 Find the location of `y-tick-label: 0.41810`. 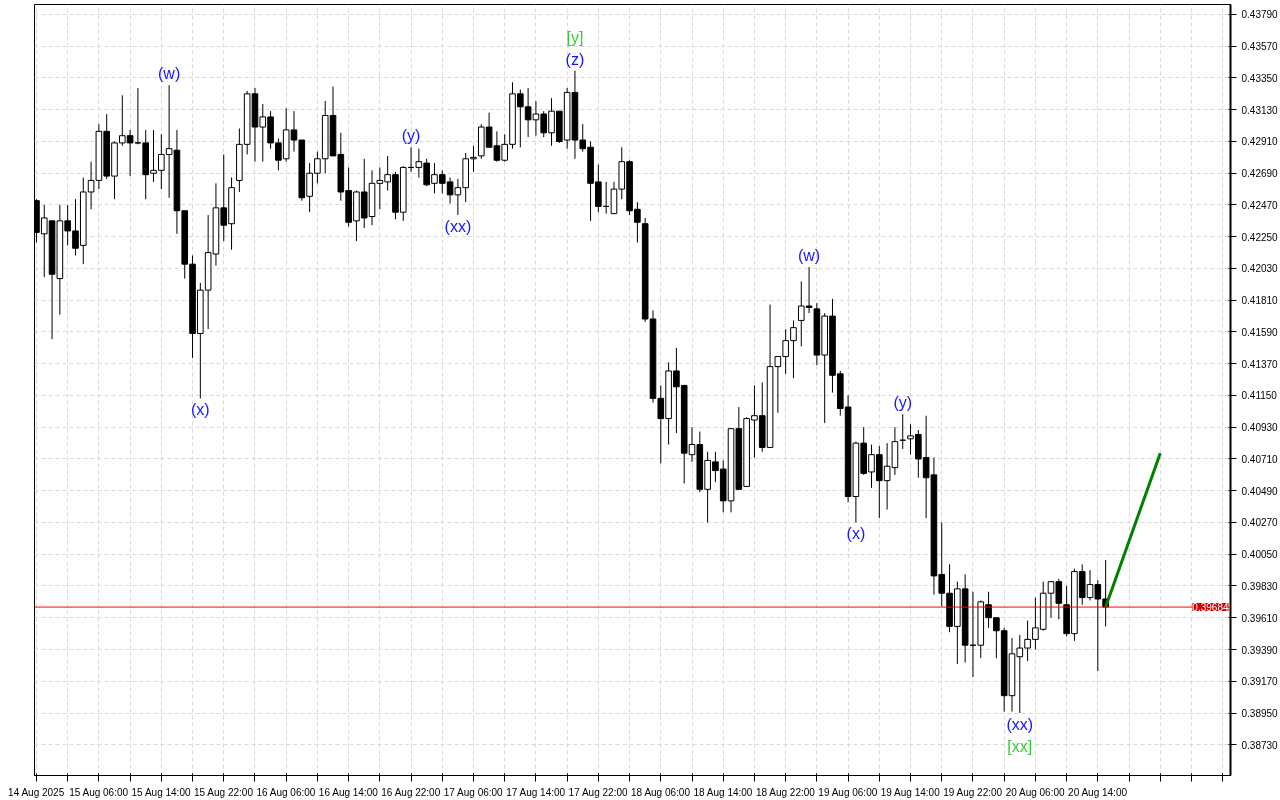

y-tick-label: 0.41810 is located at coordinates (1260, 301).